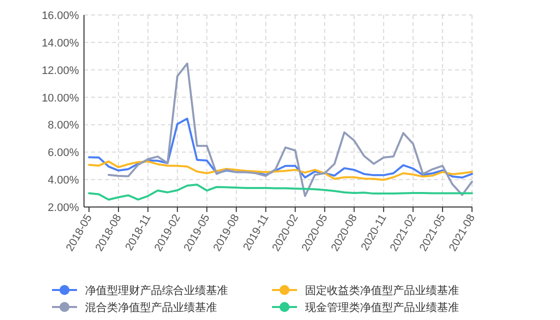 Image resolution: width=560 pixels, height=320 pixels. I want to click on y-tick-label: 10.00%, so click(61, 98).